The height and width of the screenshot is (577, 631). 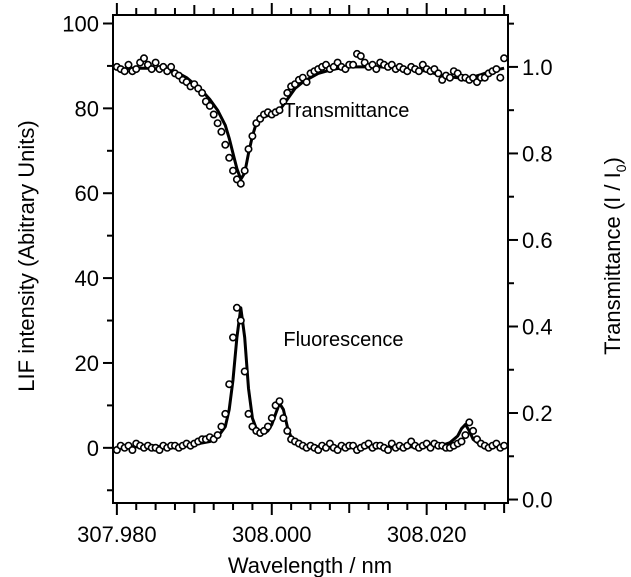 What do you see at coordinates (537, 153) in the screenshot?
I see `right-y-tick-label: 0.8` at bounding box center [537, 153].